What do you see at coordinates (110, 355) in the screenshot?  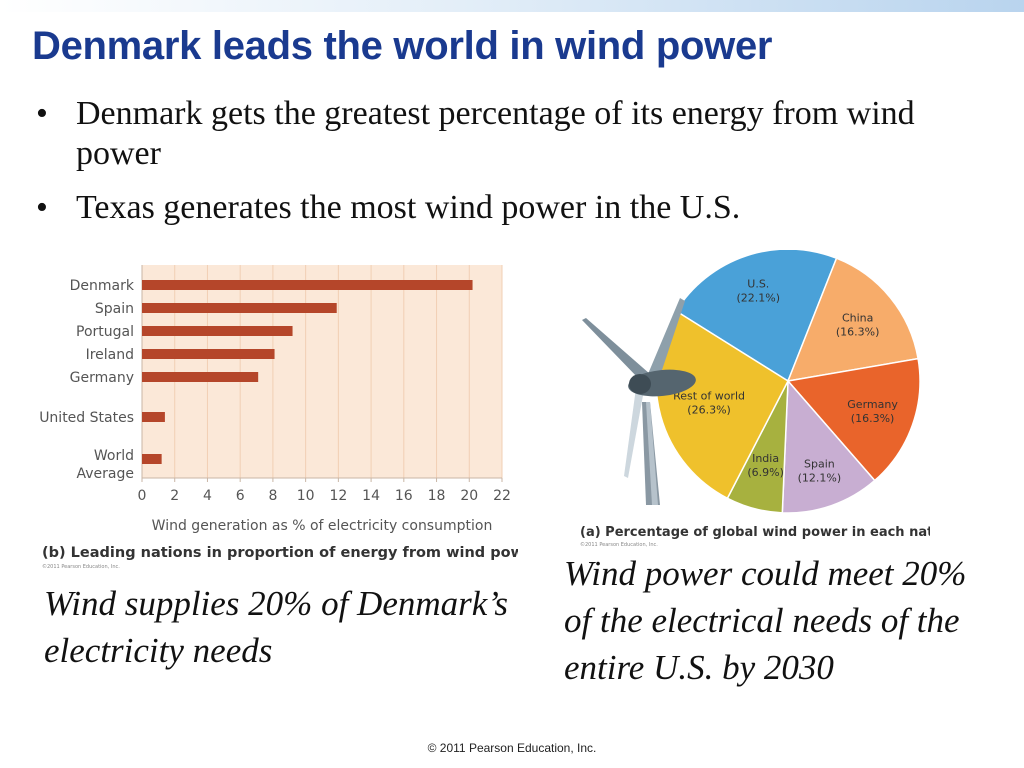 I see `bar-category-label: Ireland` at bounding box center [110, 355].